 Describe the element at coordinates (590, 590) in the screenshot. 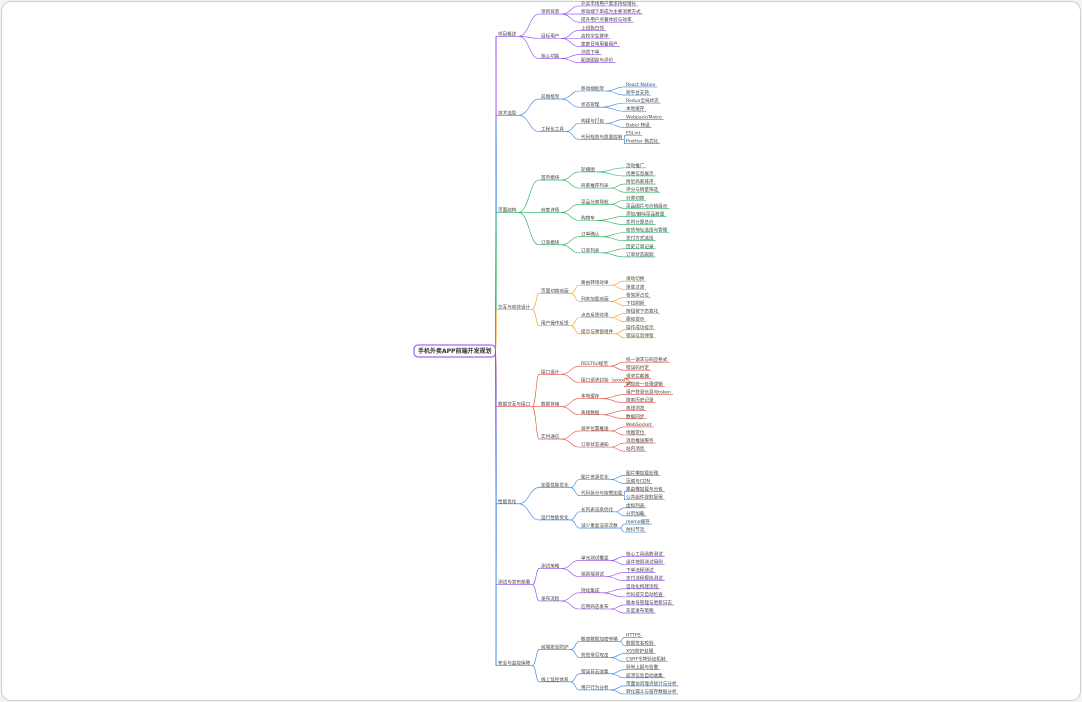

I see `node-label: 持续集成` at that location.